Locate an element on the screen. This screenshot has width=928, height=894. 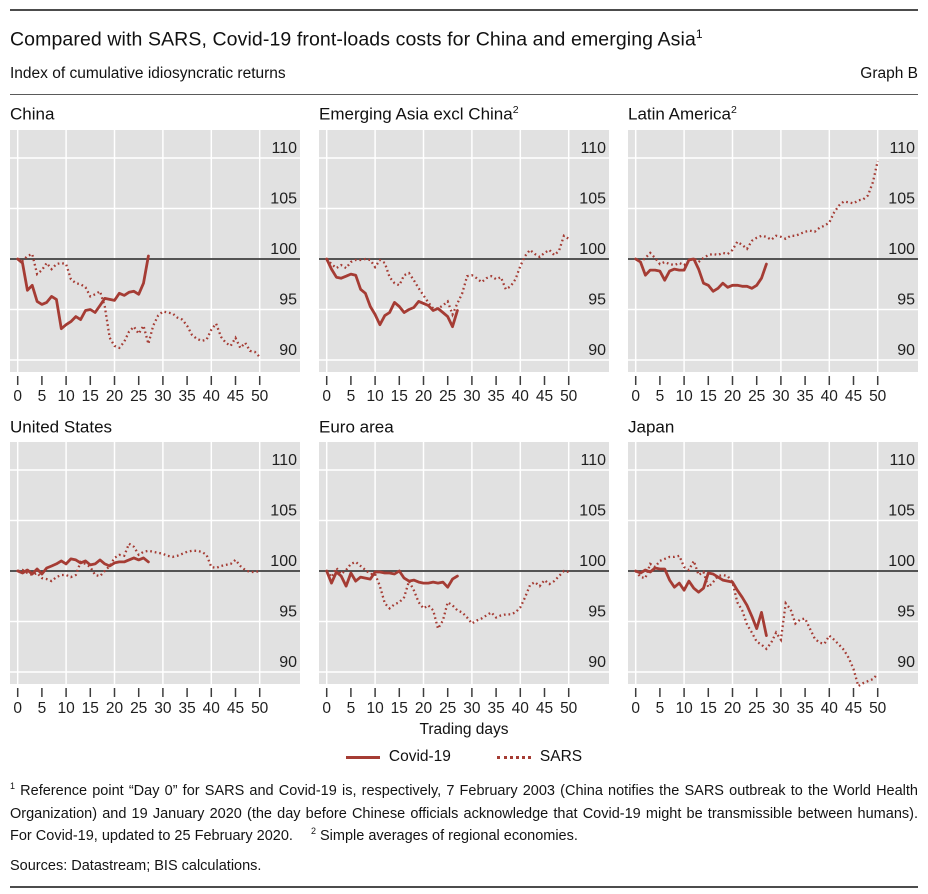
legend-item-sars: SARS is located at coordinates (539, 757).